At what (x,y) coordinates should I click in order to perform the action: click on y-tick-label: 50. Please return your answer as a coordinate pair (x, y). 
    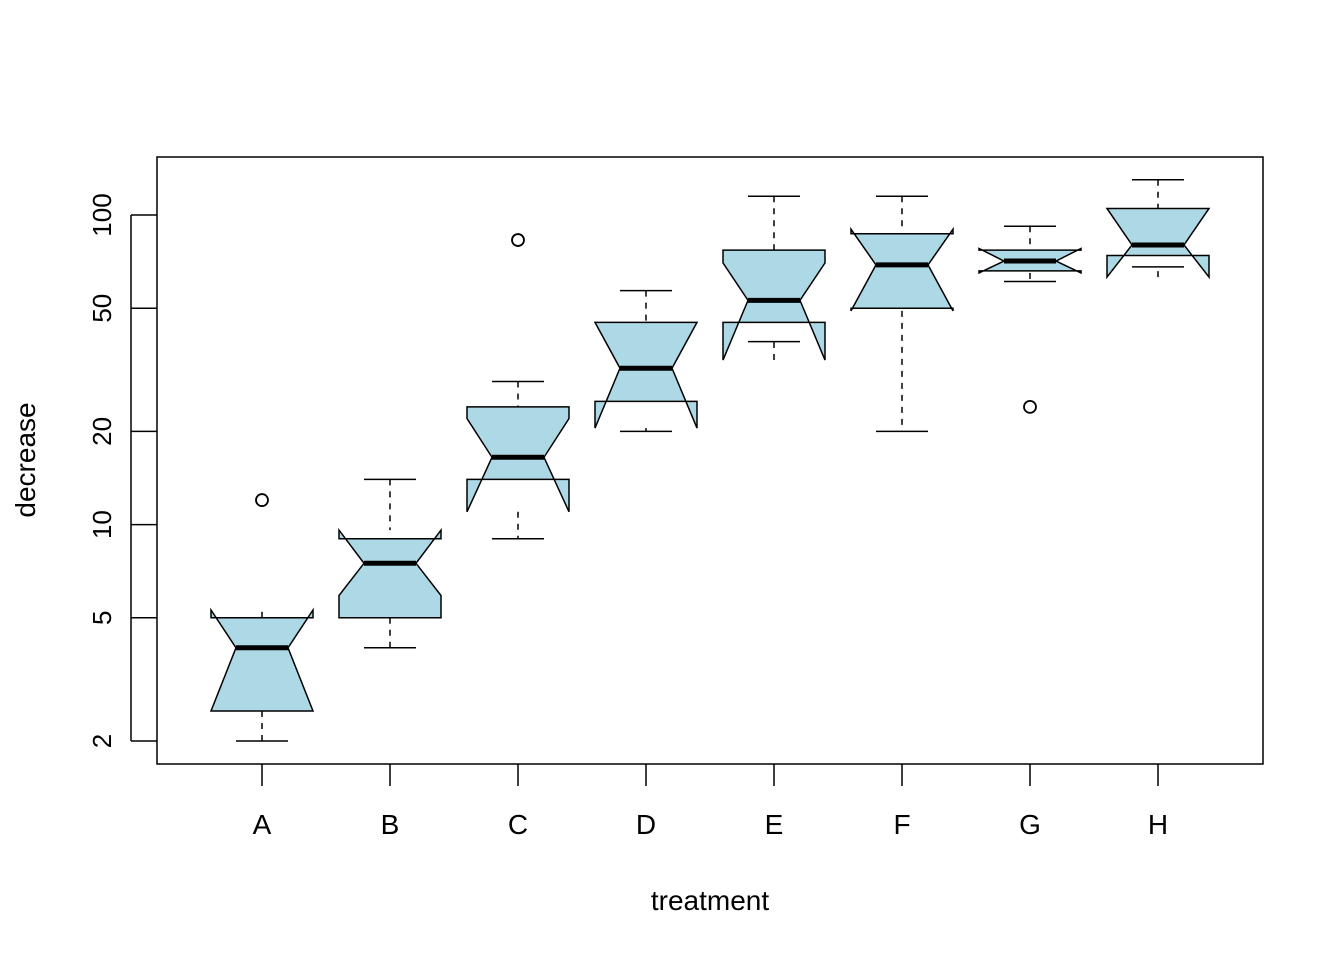
    Looking at the image, I should click on (102, 308).